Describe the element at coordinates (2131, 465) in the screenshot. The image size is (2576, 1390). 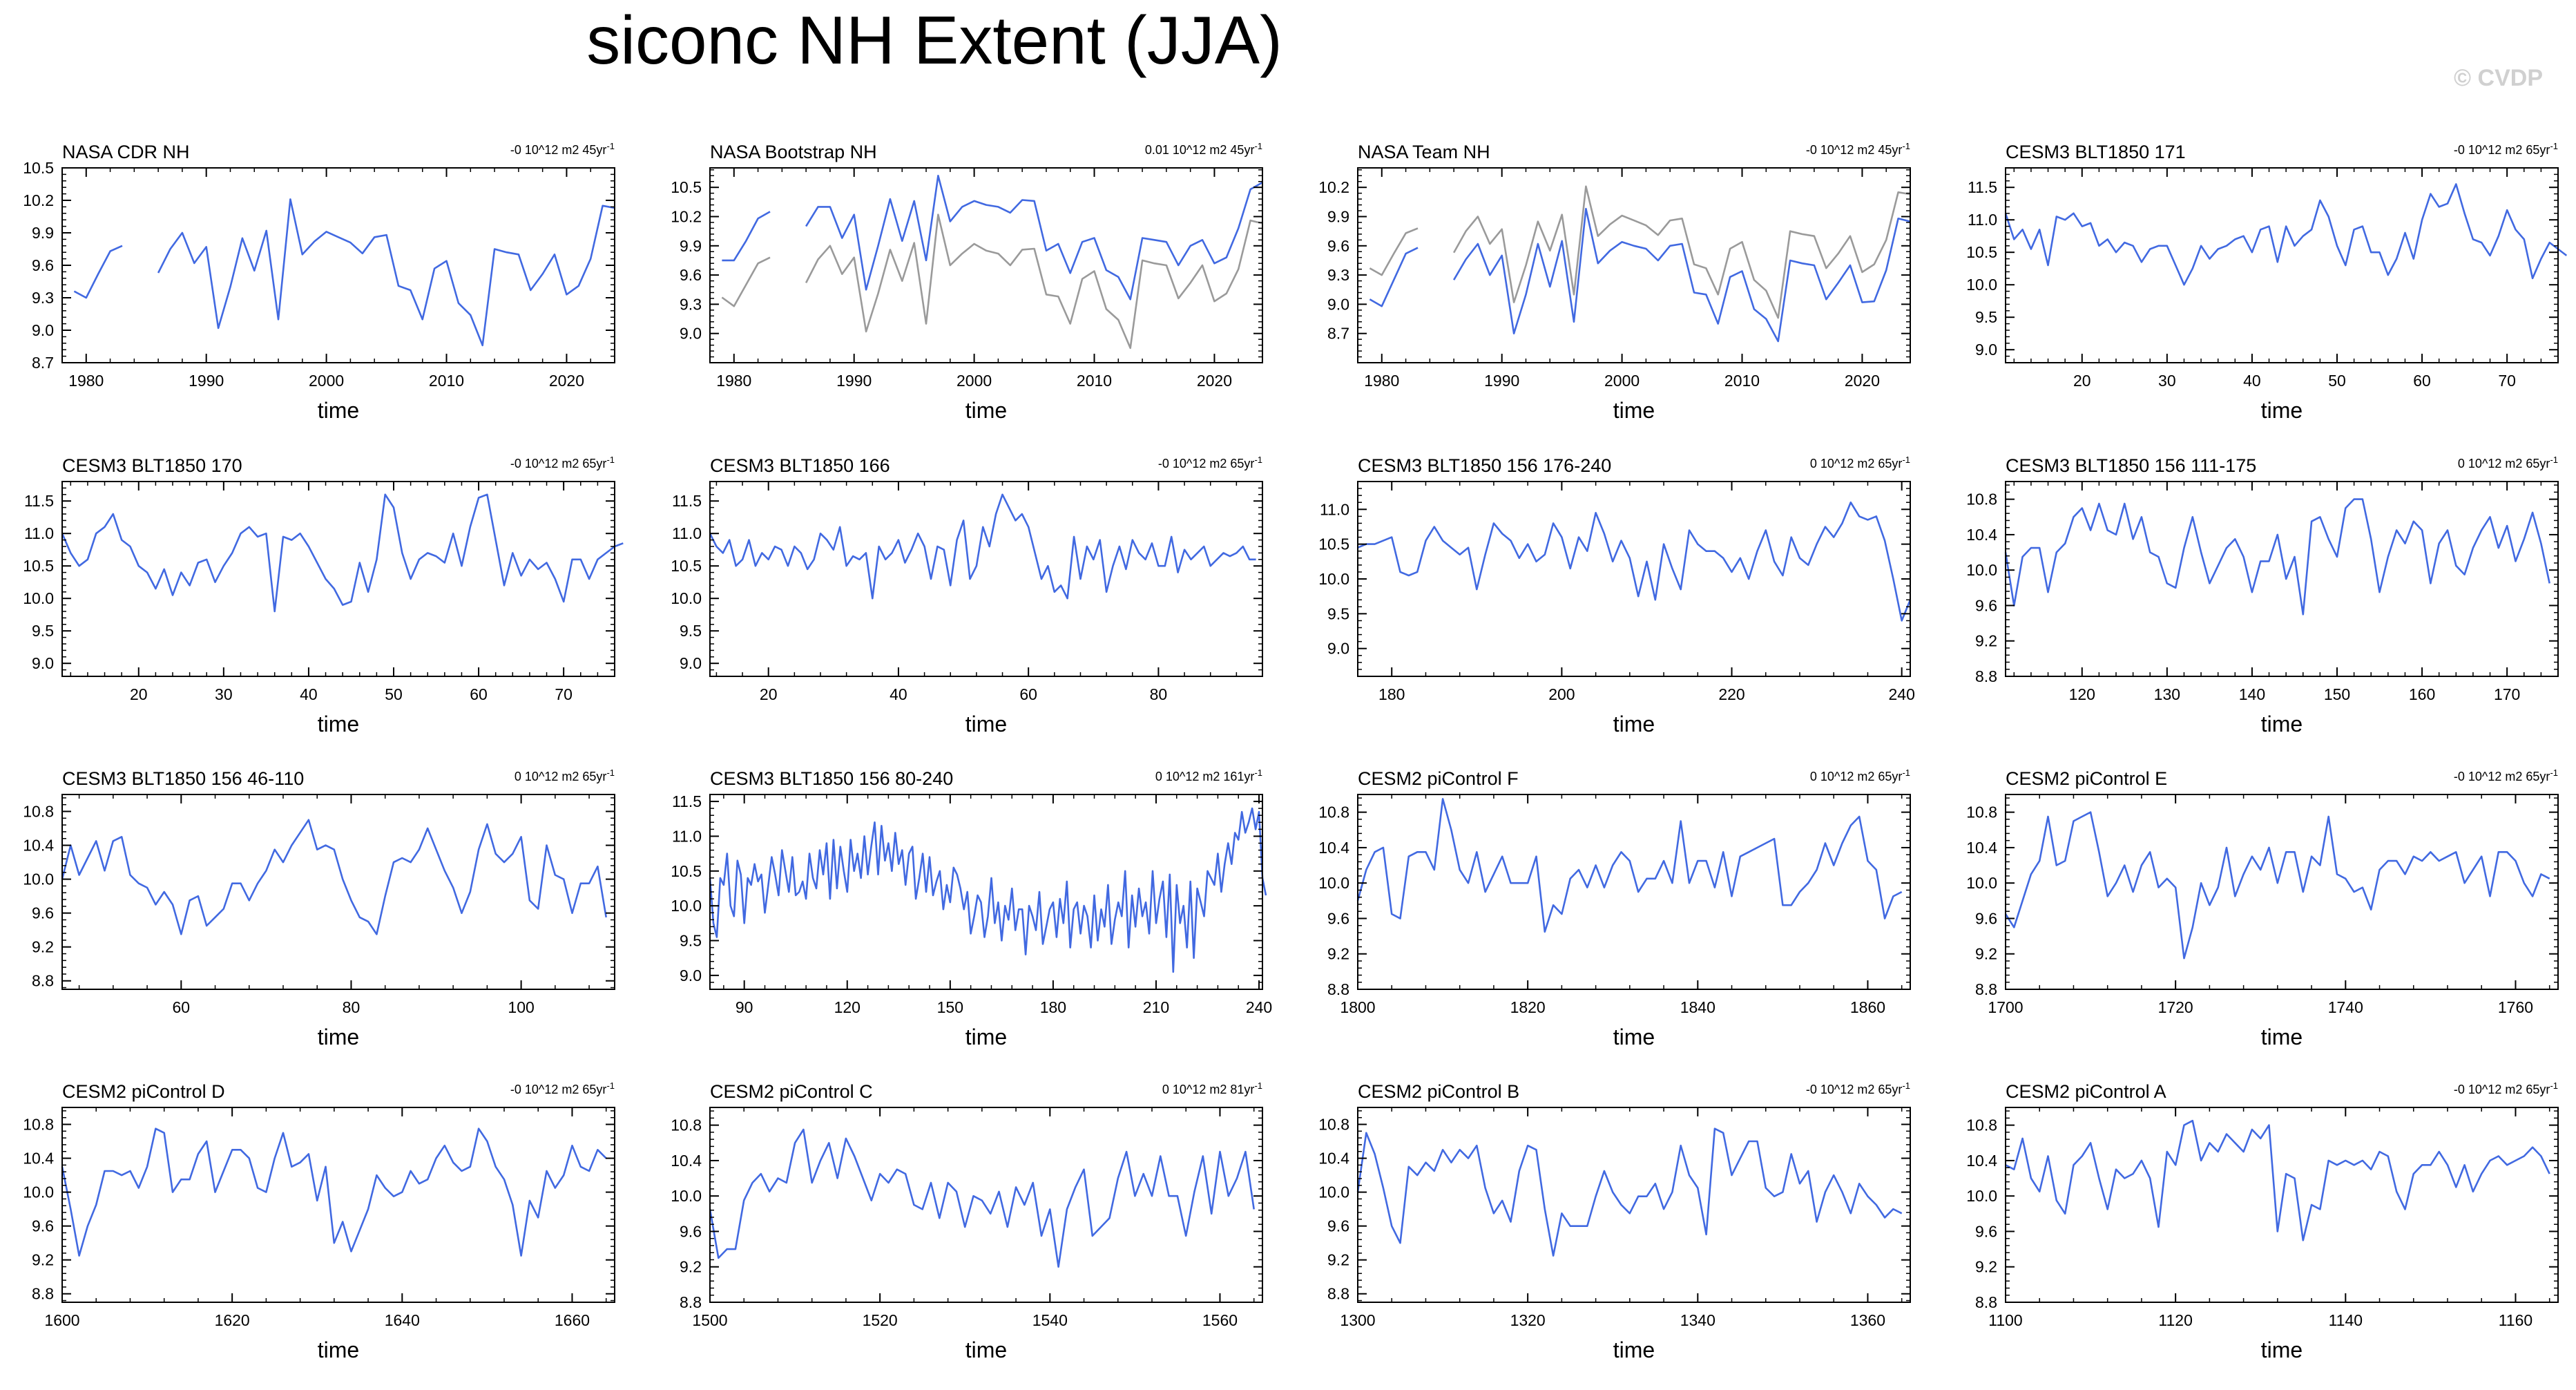
I see `panel-title: CESM3 BLT1850 156 111-175` at that location.